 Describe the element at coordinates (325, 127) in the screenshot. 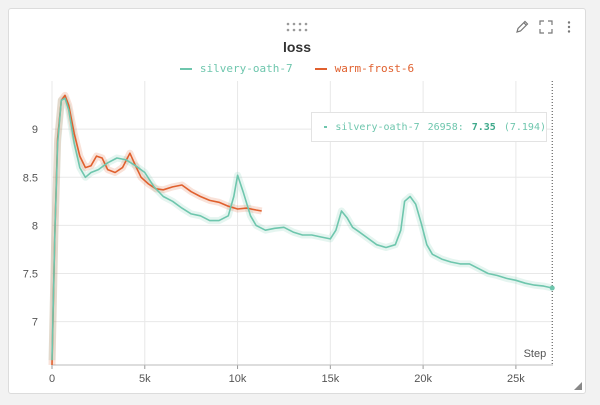

I see `tooltip-swatch` at that location.